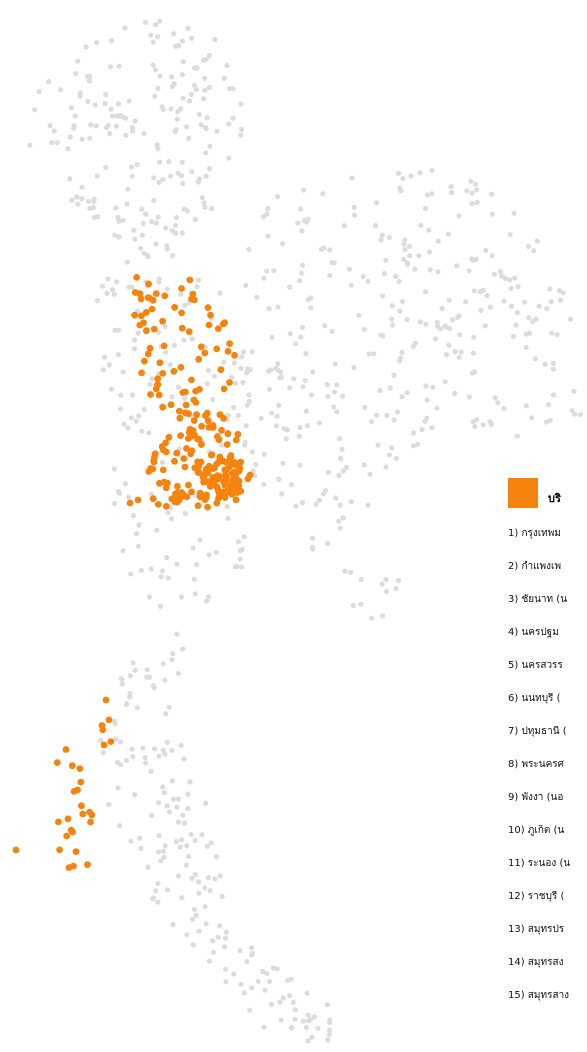  Describe the element at coordinates (536, 962) in the screenshot. I see `legend-item: 14) สมุทรสง` at that location.